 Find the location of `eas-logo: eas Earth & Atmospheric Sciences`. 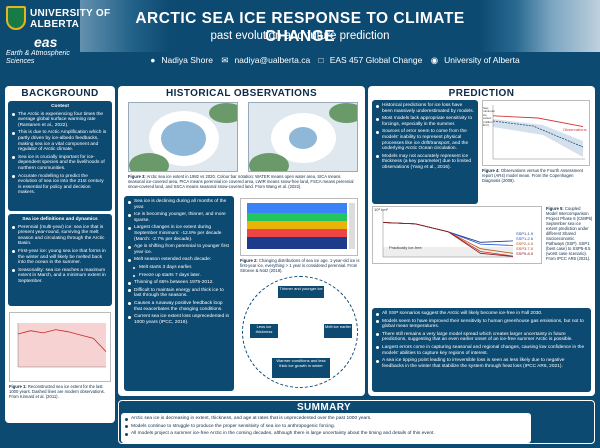

eas-logo: eas Earth & Atmospheric Sciences is located at coordinates (43, 54).